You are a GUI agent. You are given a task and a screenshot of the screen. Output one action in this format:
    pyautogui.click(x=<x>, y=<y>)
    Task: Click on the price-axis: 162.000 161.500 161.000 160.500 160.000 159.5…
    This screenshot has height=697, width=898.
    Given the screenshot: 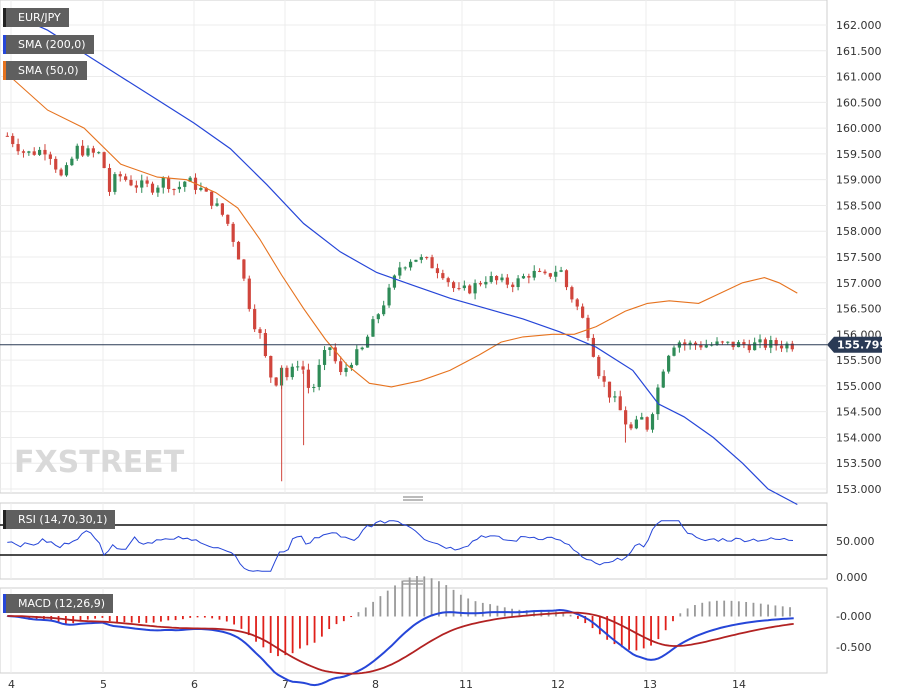 What is the action you would take?
    pyautogui.click(x=859, y=257)
    